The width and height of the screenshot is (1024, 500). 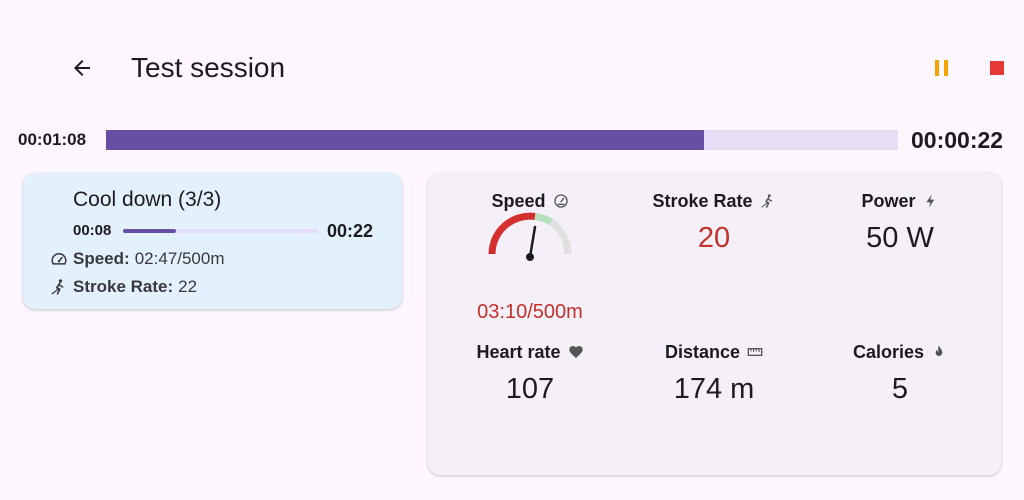 What do you see at coordinates (208, 67) in the screenshot?
I see `page-title: Test session` at bounding box center [208, 67].